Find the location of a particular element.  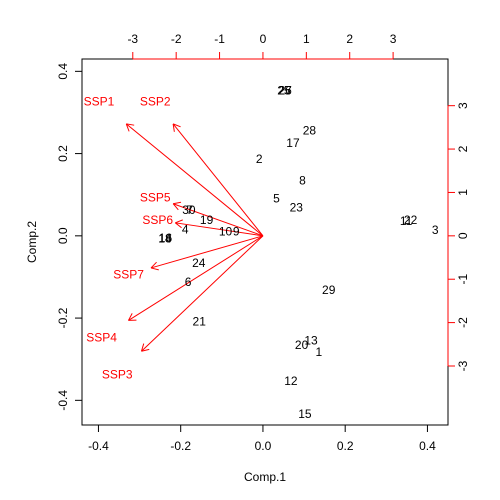

point-label: 22 is located at coordinates (411, 220).